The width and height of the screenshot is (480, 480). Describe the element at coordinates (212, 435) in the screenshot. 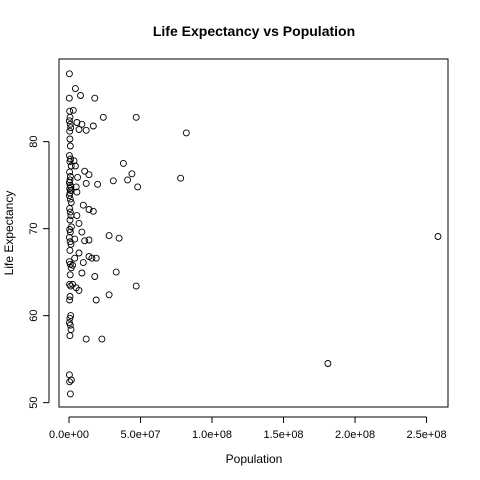

I see `x-tick-label: 1.0e+08` at that location.